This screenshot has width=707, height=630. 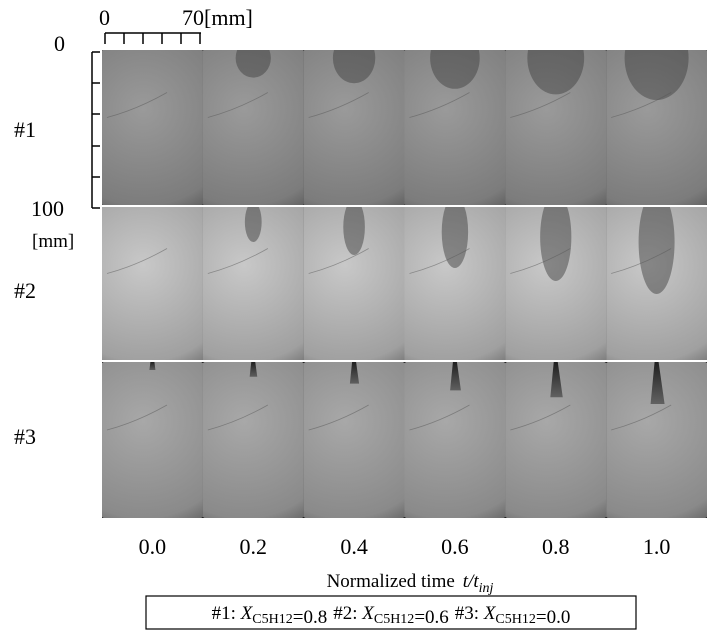 I want to click on row-label: #1, so click(x=25, y=129).